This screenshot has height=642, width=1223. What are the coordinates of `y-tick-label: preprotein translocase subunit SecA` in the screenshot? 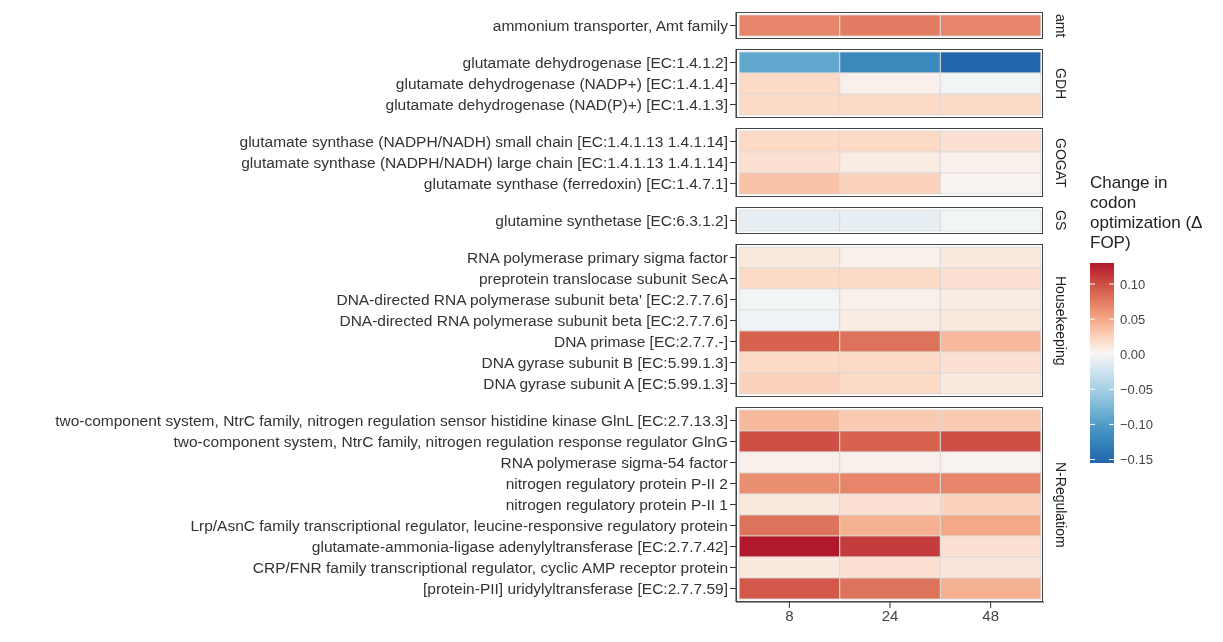 It's located at (603, 278).